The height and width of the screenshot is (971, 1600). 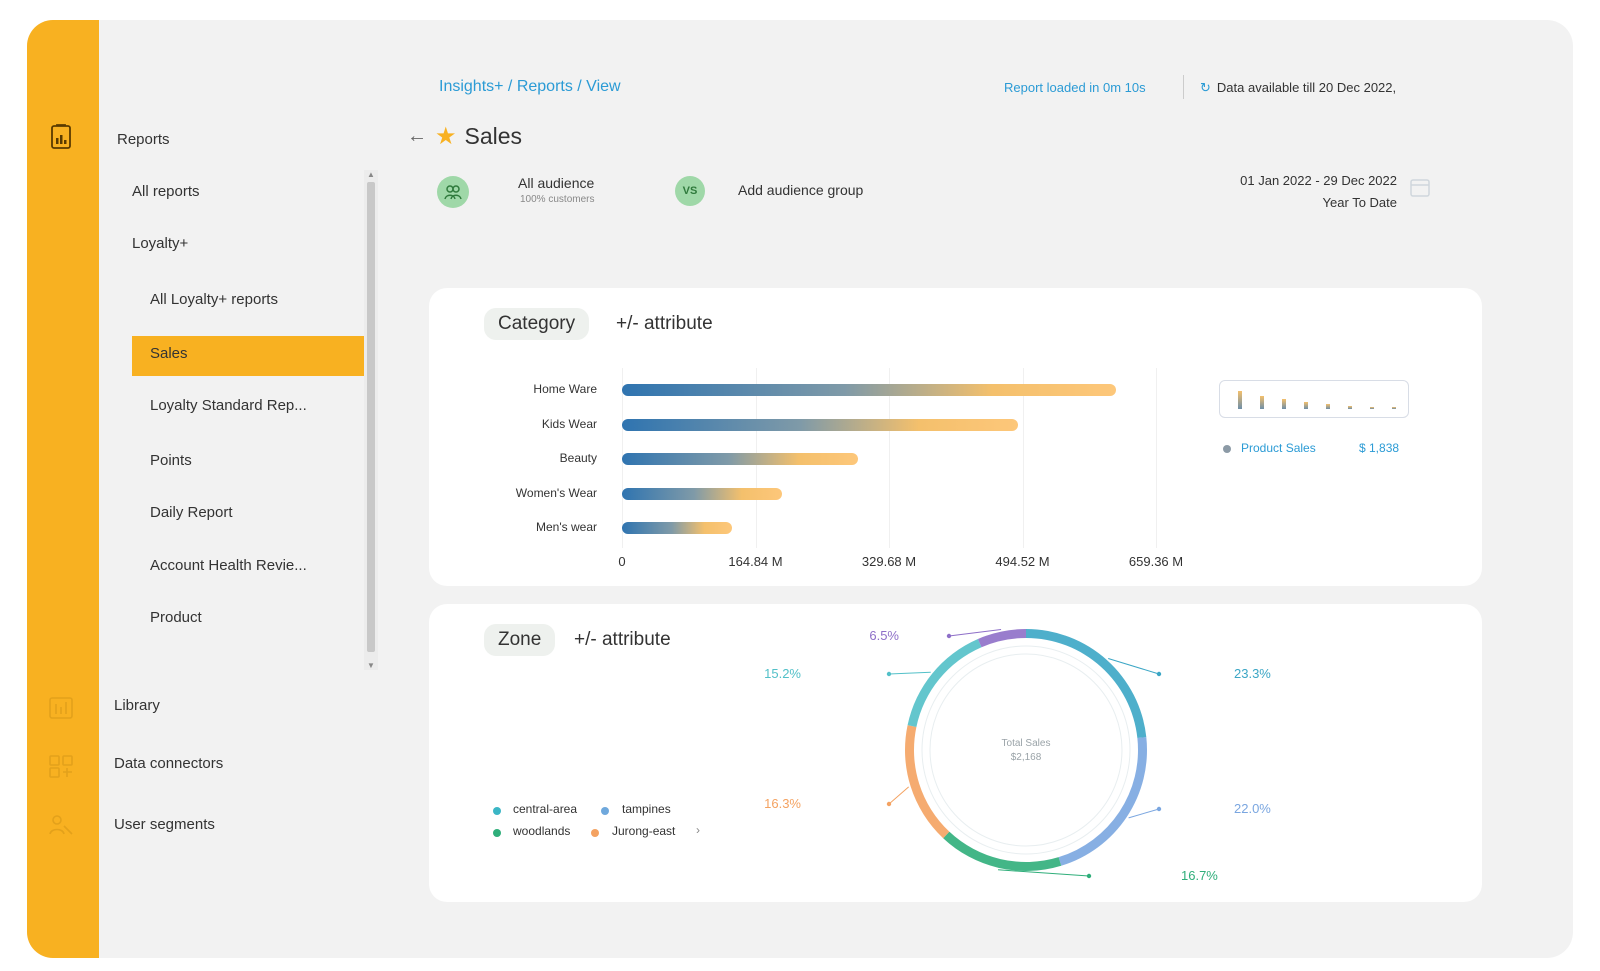 I want to click on reports-icon, so click(x=61, y=137).